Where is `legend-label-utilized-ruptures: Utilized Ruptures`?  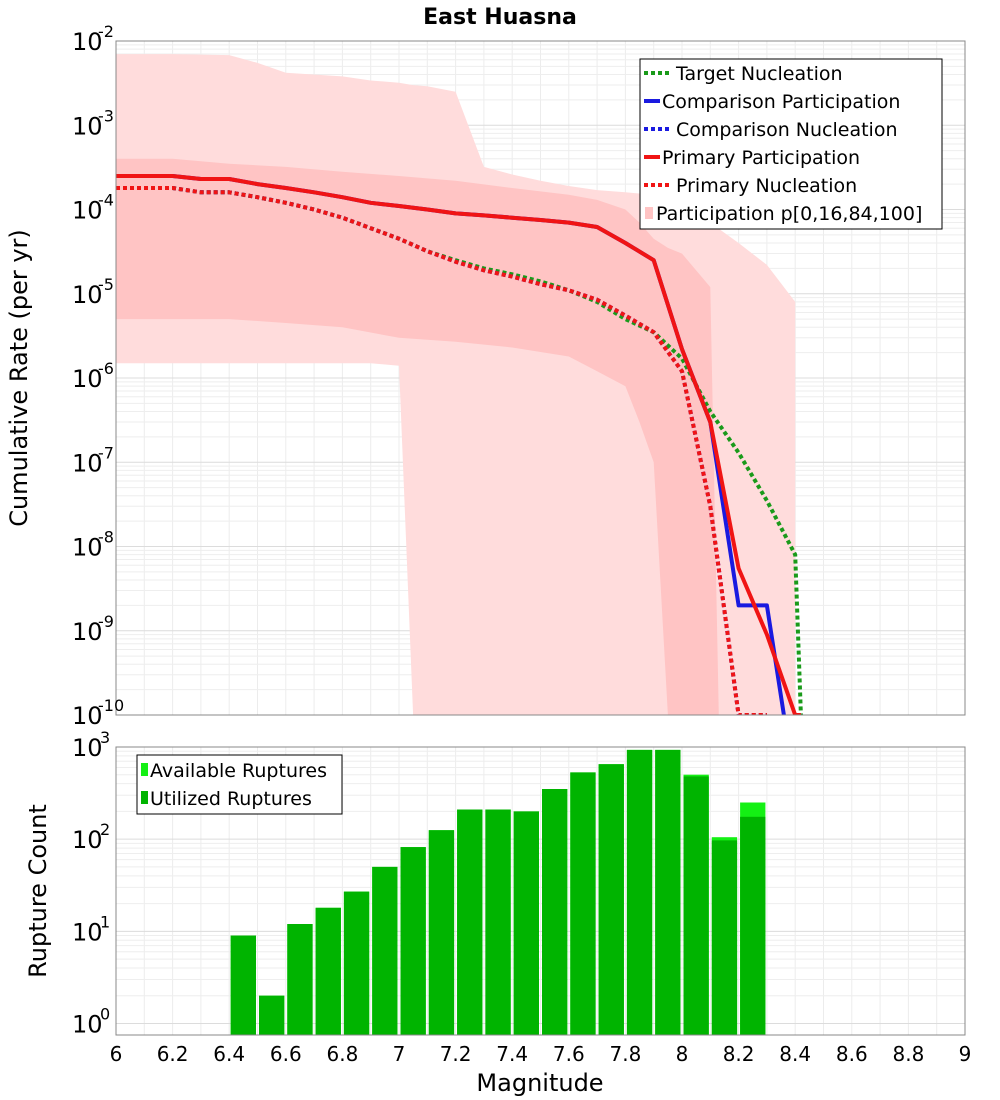
legend-label-utilized-ruptures: Utilized Ruptures is located at coordinates (231, 799).